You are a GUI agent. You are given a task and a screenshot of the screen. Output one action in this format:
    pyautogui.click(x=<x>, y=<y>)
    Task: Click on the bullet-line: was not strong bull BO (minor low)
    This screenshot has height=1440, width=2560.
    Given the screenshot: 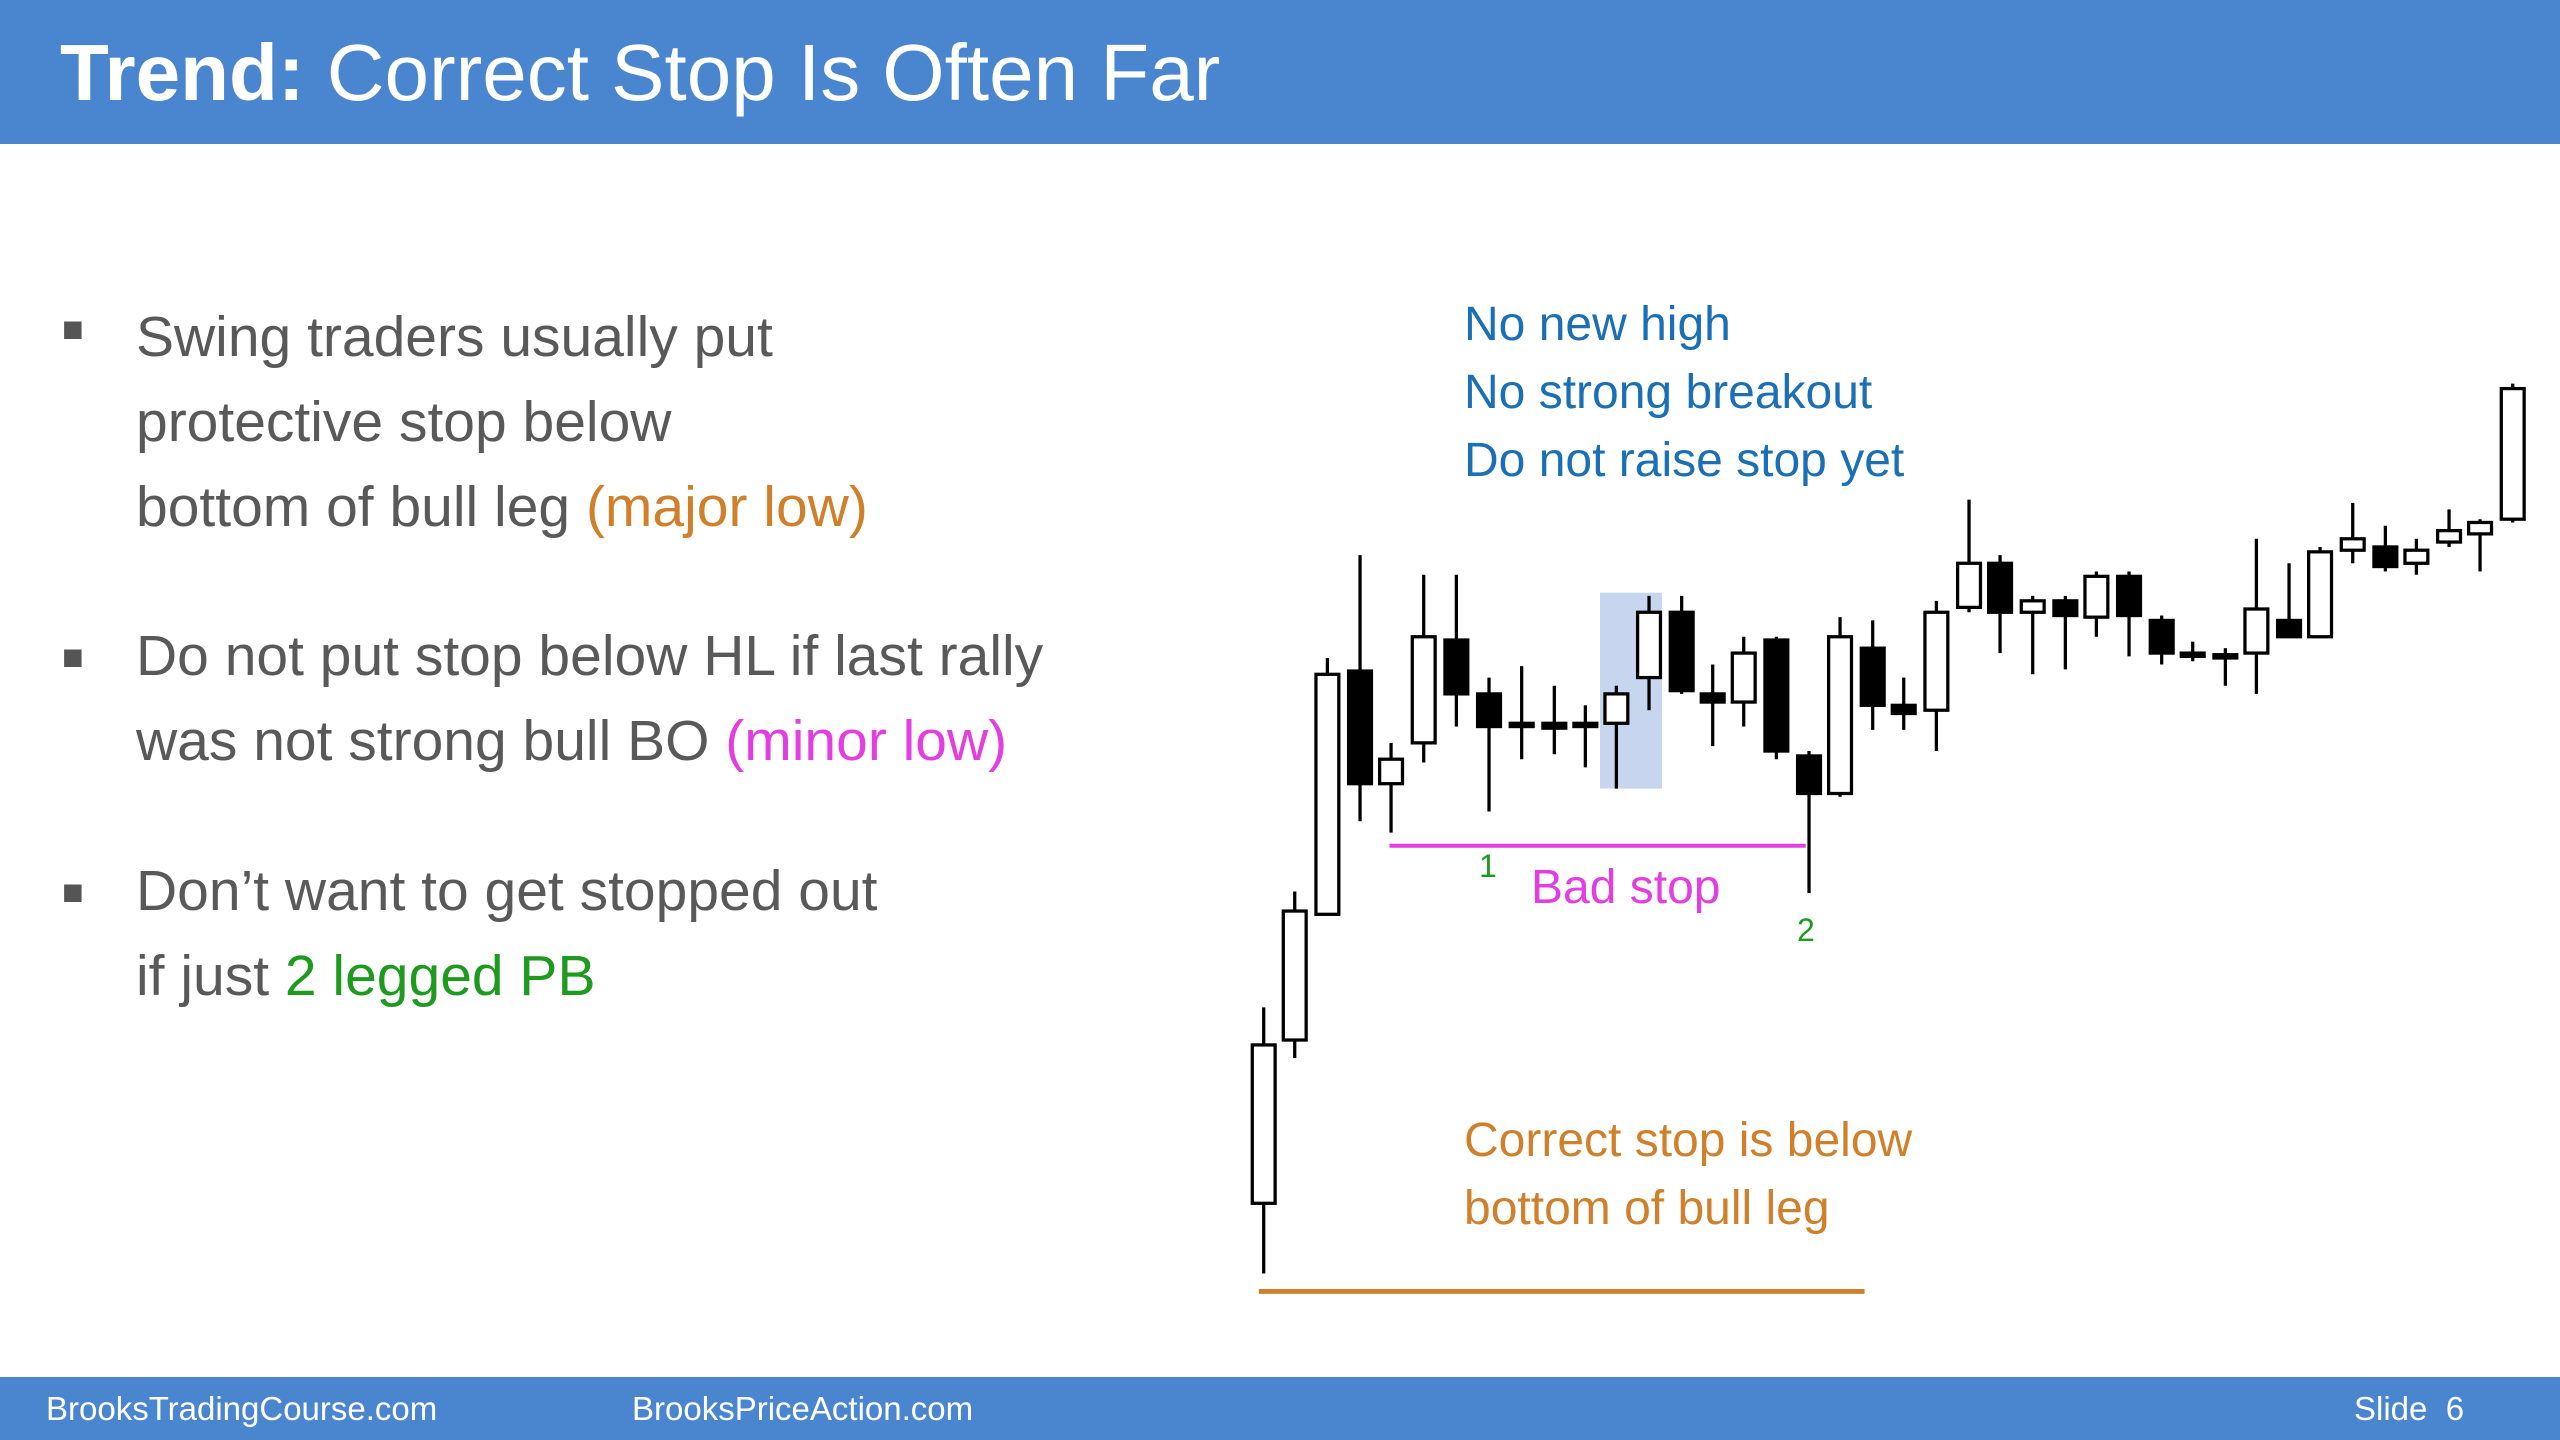 What is the action you would take?
    pyautogui.click(x=571, y=741)
    